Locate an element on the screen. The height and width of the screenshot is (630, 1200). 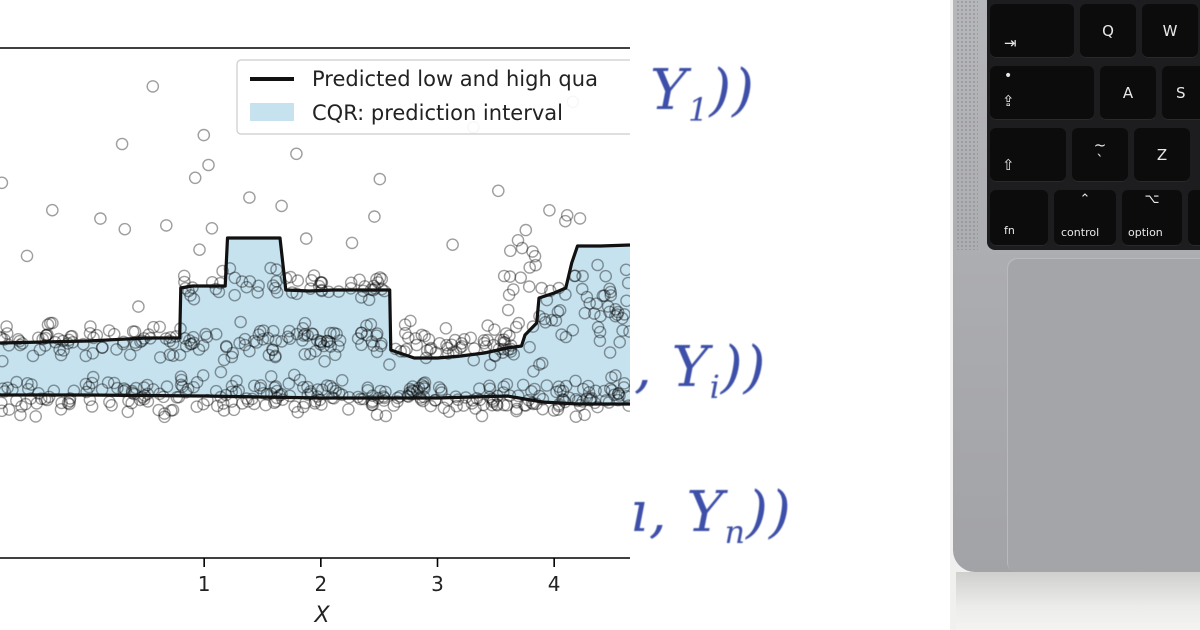
upper-quantile-line is located at coordinates (315, 298).